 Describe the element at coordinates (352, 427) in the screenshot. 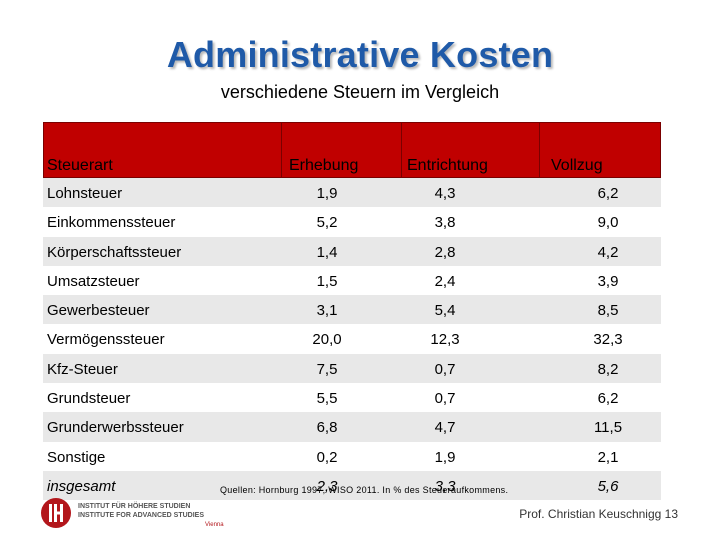

I see `table-row: Grunderwerbssteuer 6,8 4,7 11,5` at that location.